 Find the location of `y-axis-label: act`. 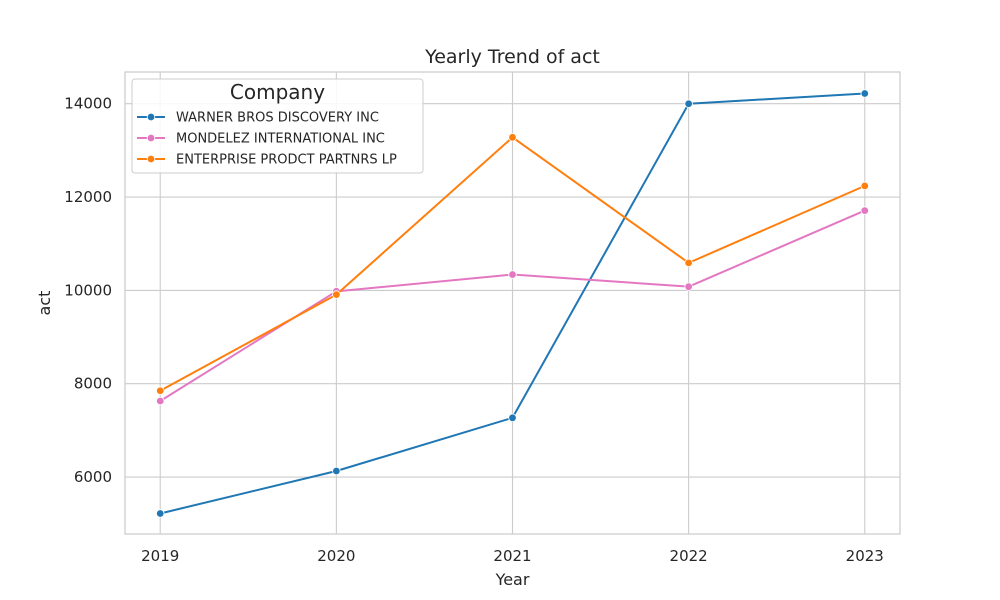

y-axis-label: act is located at coordinates (44, 303).